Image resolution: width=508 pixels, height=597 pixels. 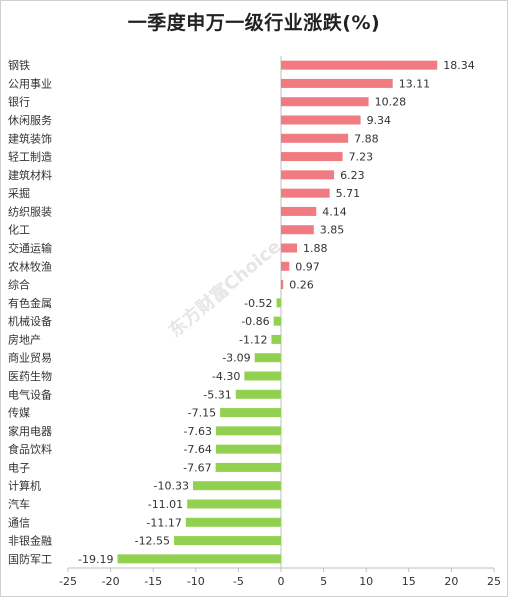 What do you see at coordinates (30, 266) in the screenshot?
I see `category-label: 农林牧渔` at bounding box center [30, 266].